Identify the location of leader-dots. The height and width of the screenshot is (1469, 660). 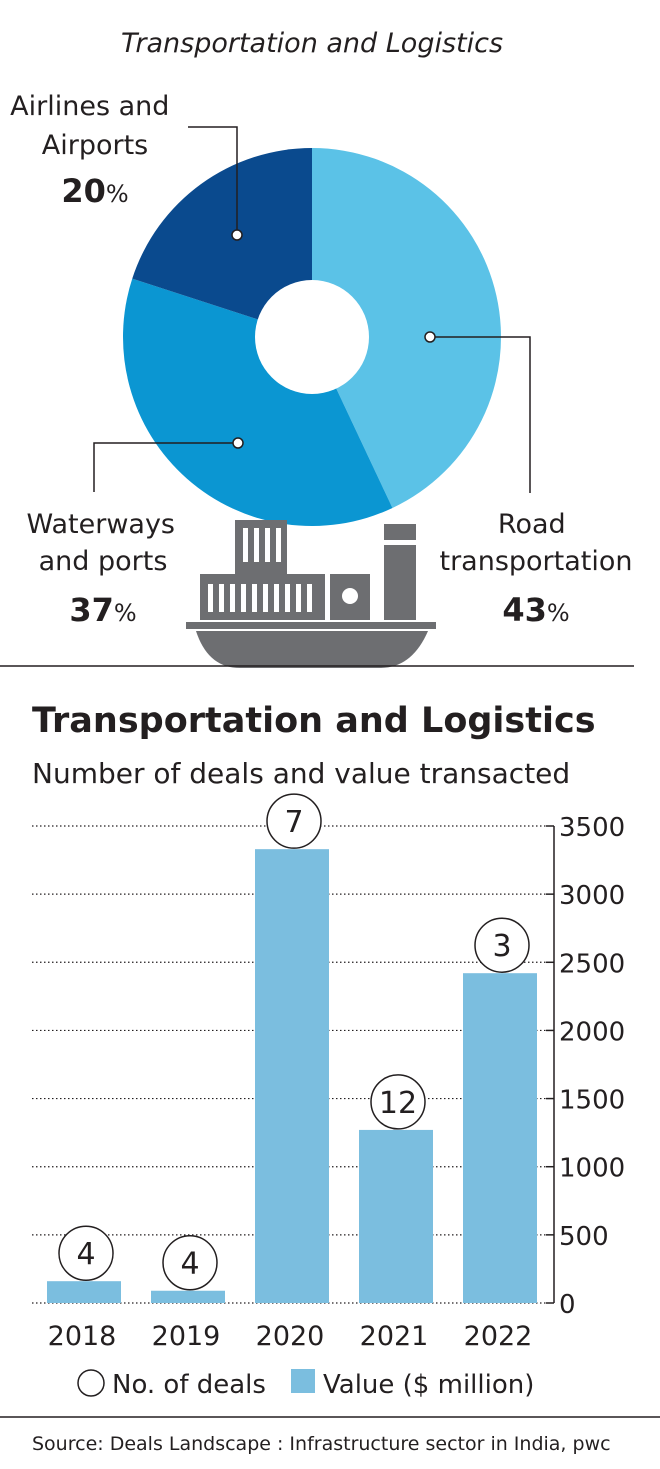
(333, 339).